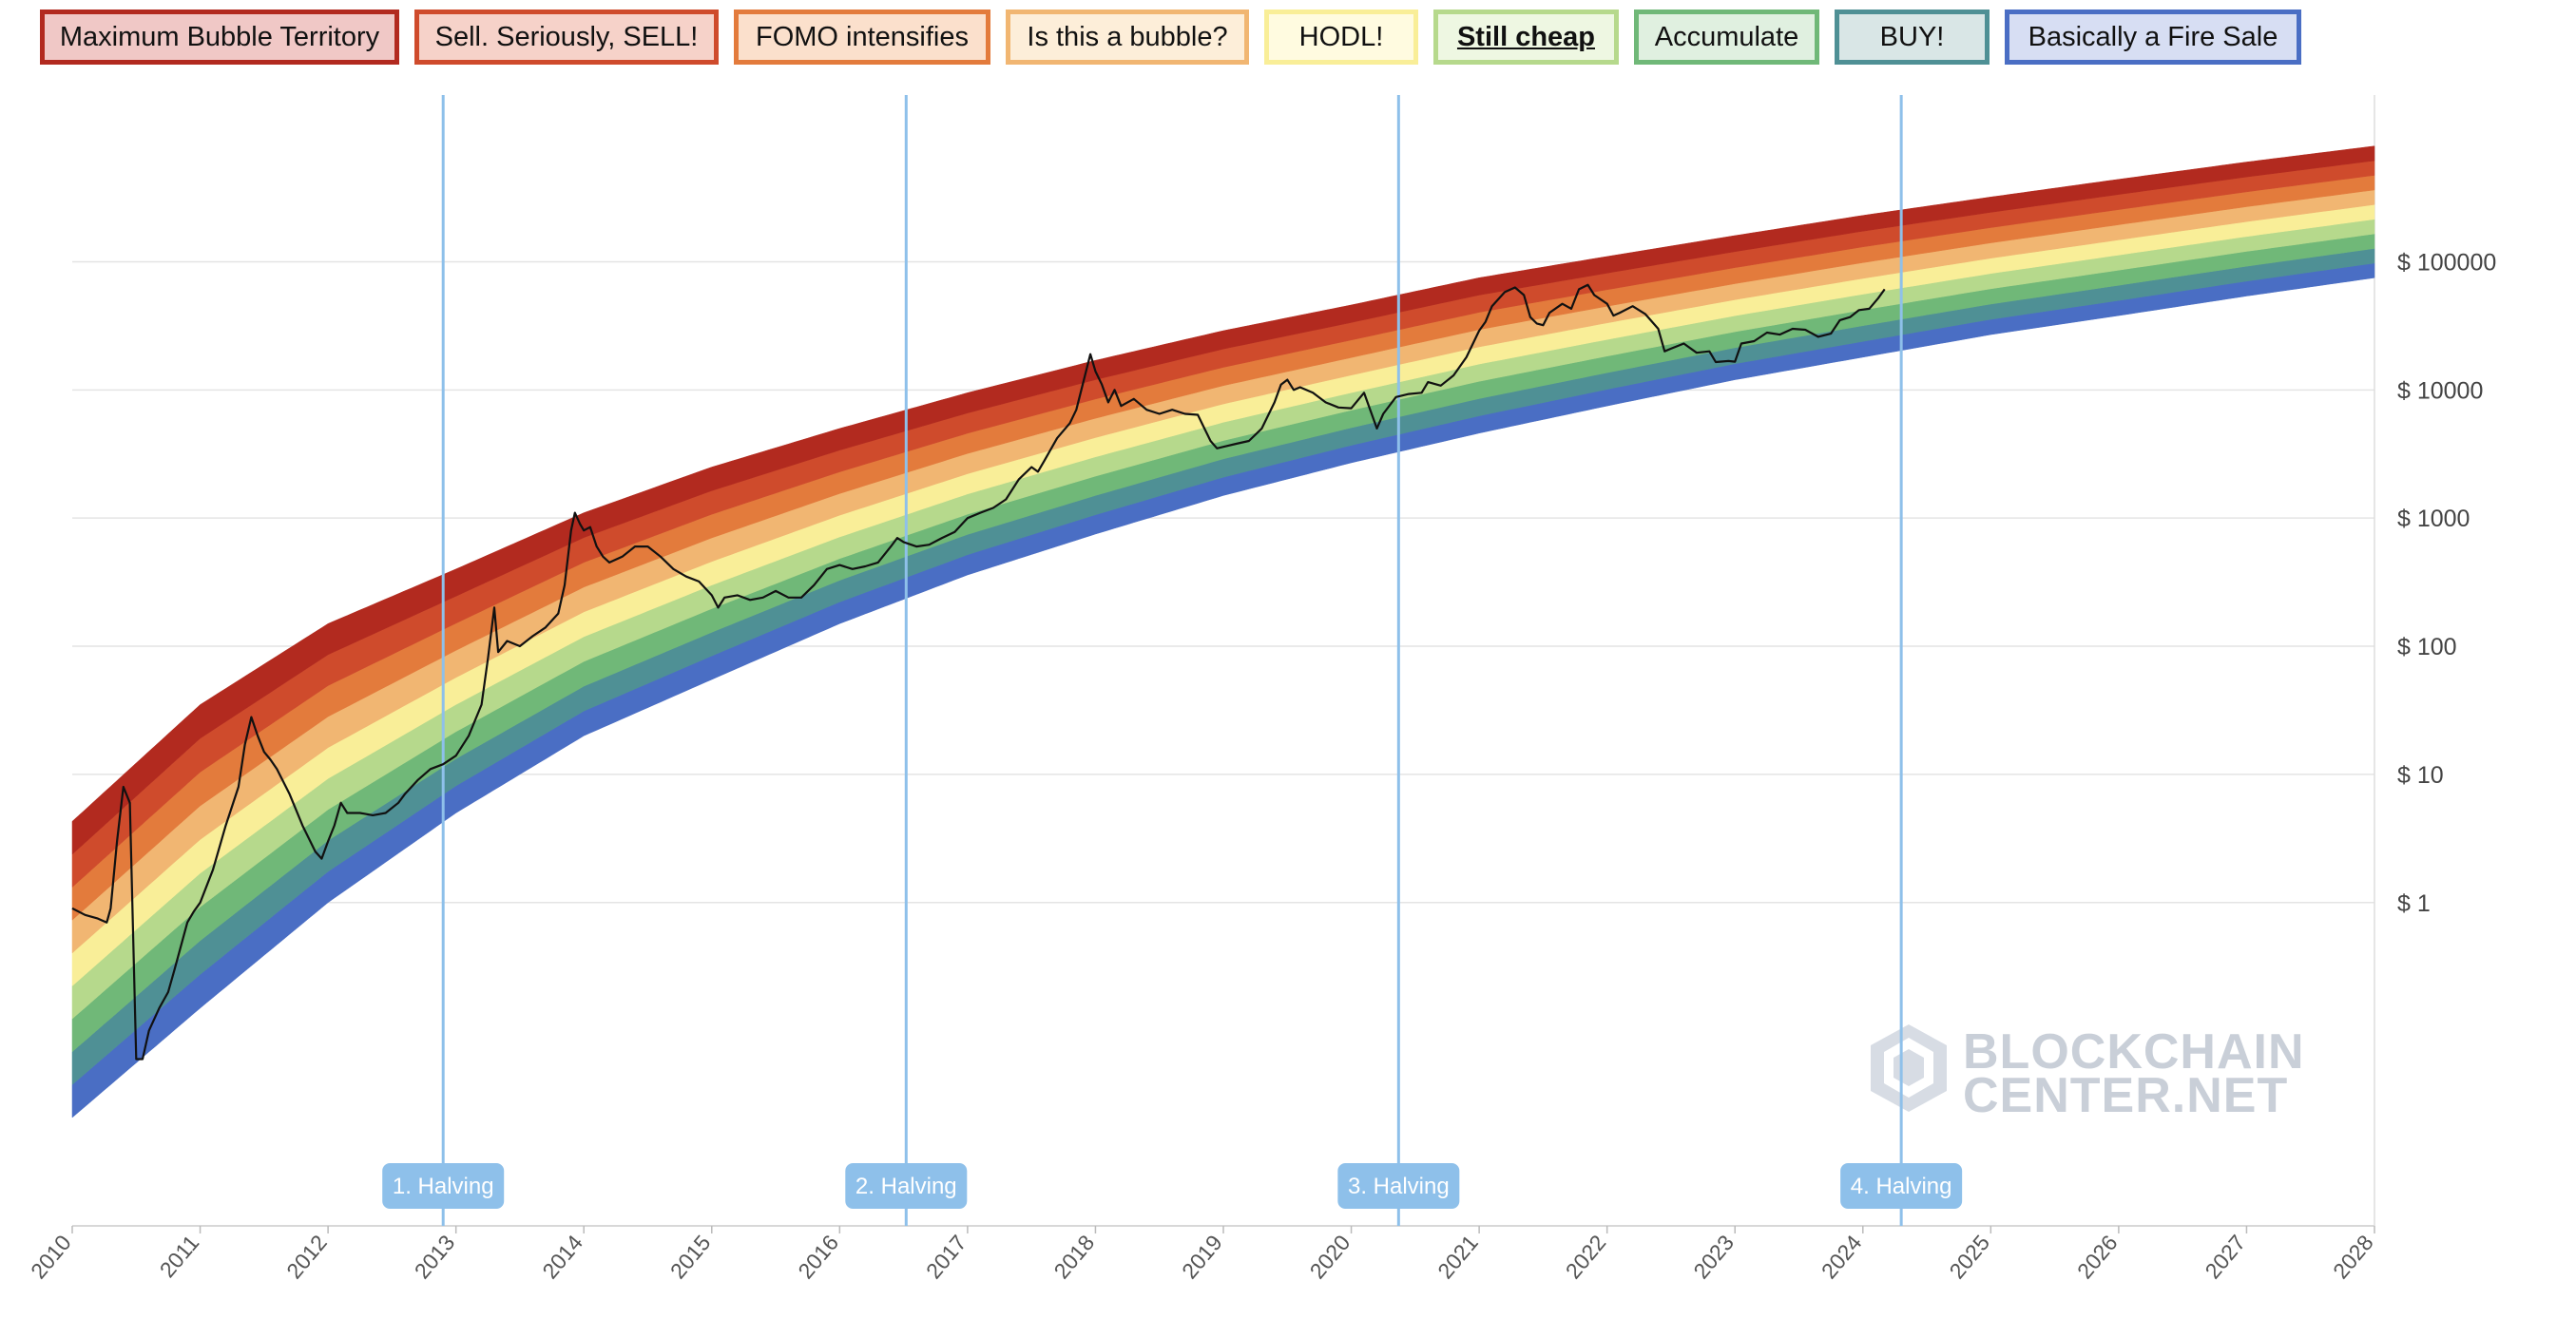 Image resolution: width=2576 pixels, height=1319 pixels. Describe the element at coordinates (1969, 1257) in the screenshot. I see `x-tick-label: 2025` at that location.